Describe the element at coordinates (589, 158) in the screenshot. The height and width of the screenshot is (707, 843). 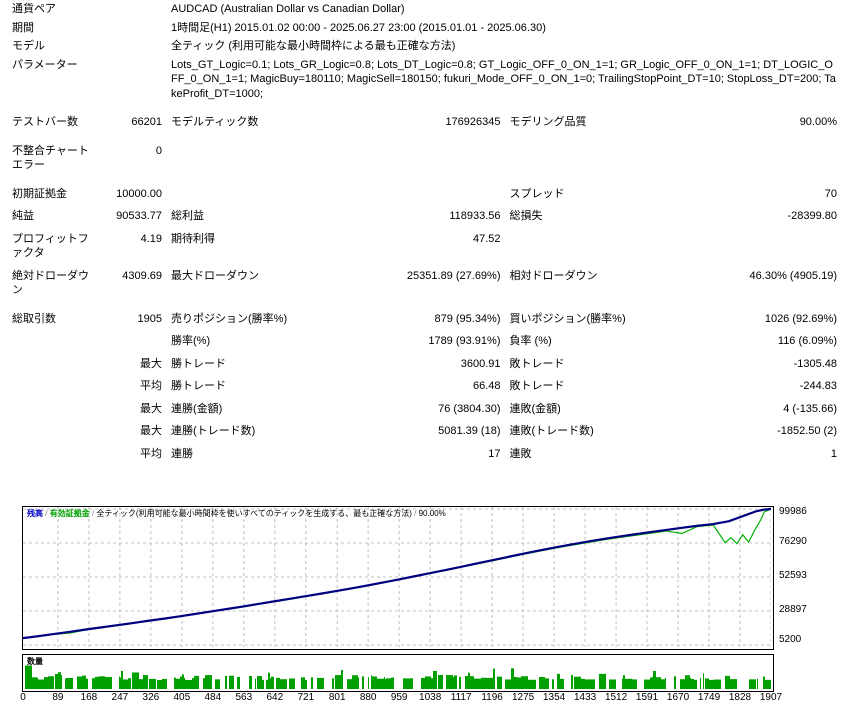
I see `row-mid2` at that location.